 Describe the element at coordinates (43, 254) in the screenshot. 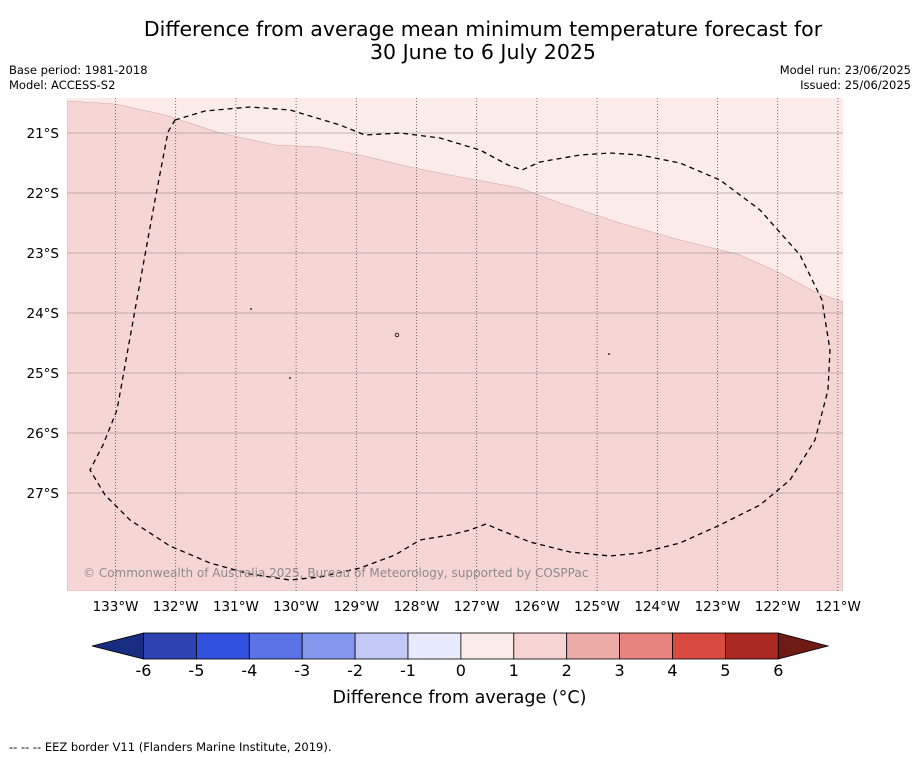

I see `latitude-label: 23°S` at that location.